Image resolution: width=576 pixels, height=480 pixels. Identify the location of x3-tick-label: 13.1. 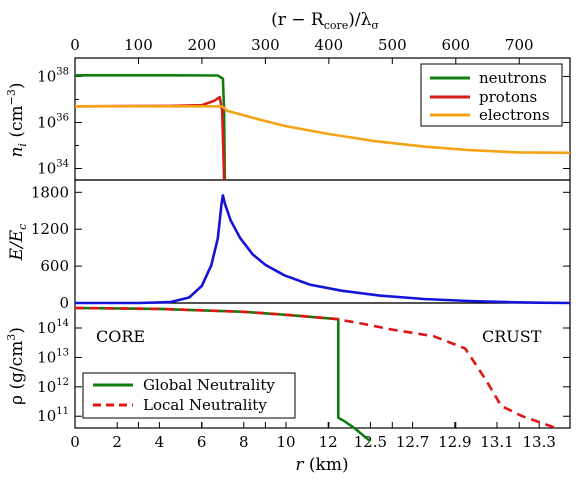
(496, 442).